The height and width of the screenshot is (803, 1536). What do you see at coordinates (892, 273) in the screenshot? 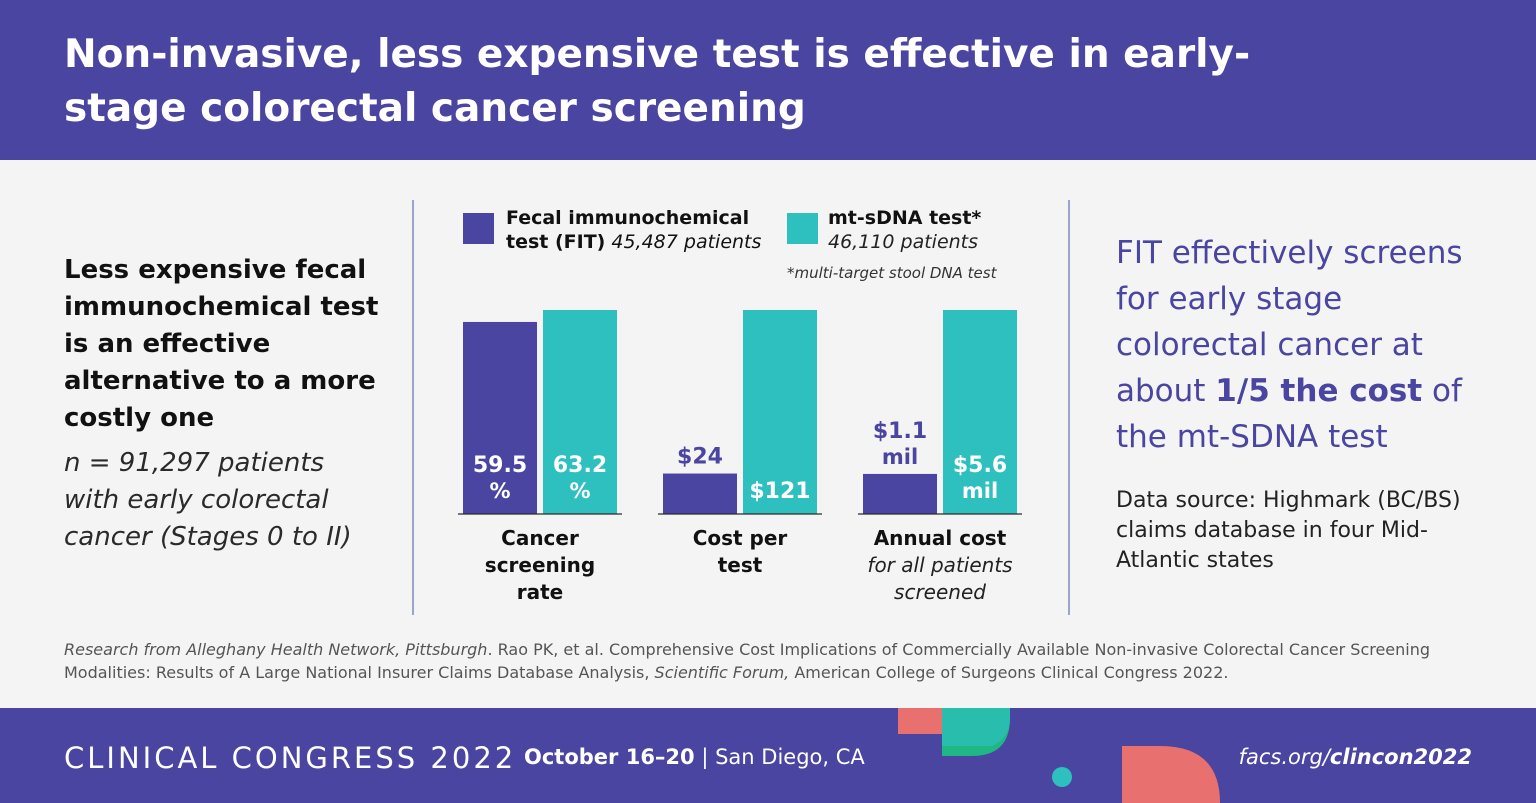
I see `legend-footnote: *multi-target stool DNA test` at bounding box center [892, 273].